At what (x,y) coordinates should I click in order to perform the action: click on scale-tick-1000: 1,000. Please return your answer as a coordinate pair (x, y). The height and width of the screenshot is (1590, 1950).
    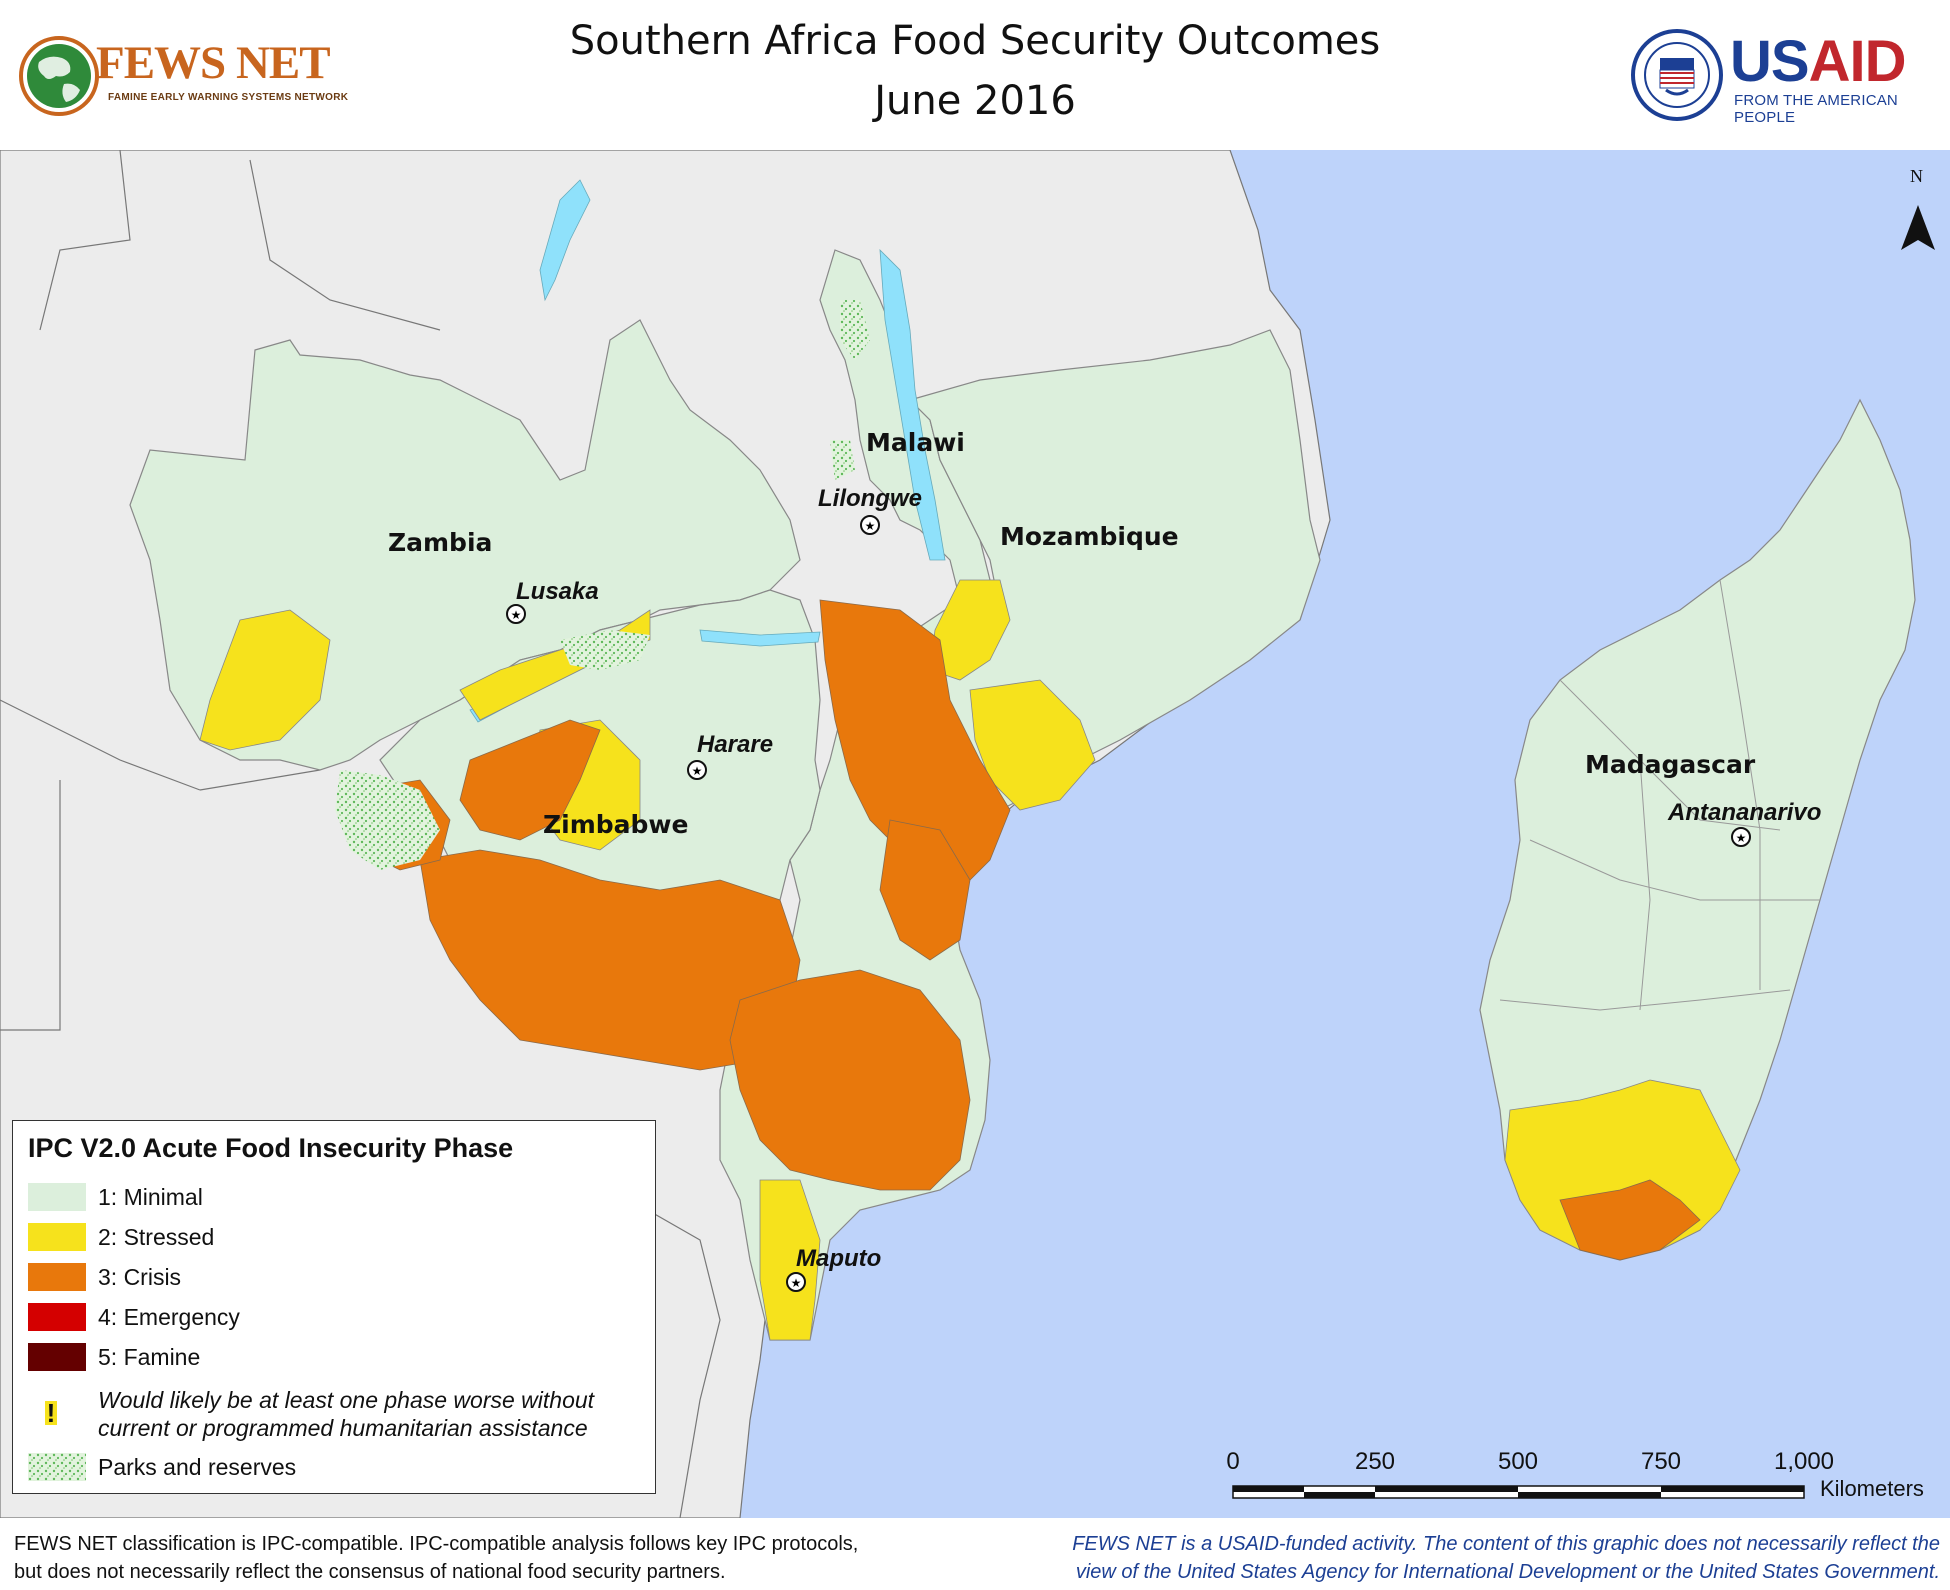
    Looking at the image, I should click on (1804, 1461).